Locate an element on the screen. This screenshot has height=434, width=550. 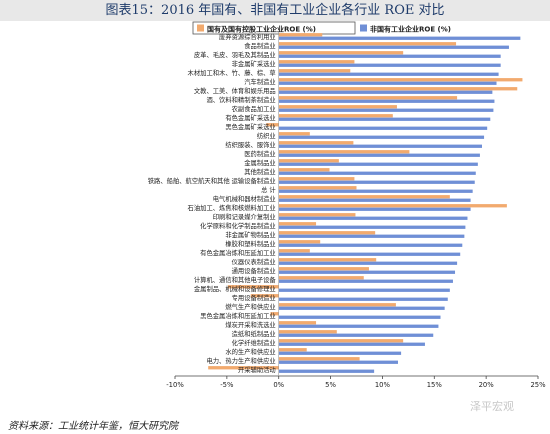
category-label: 铁路、船舶、航空航天和其他 运输设备制造业 is located at coordinates (212, 180).